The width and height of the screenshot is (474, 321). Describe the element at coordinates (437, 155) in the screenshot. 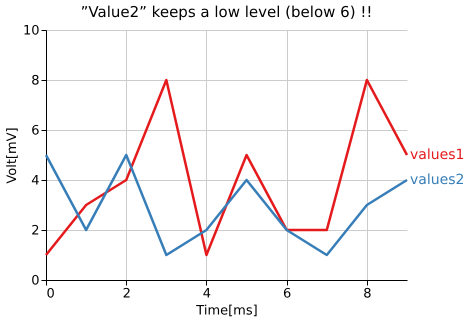

I see `series-label: values1` at that location.